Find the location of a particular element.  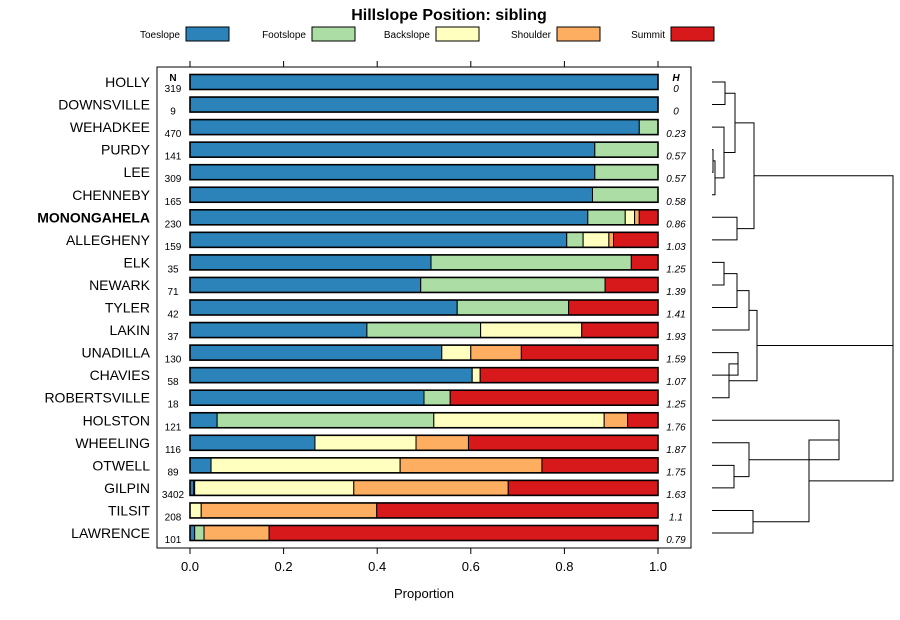

bar-tilsit-backslope is located at coordinates (195, 510).